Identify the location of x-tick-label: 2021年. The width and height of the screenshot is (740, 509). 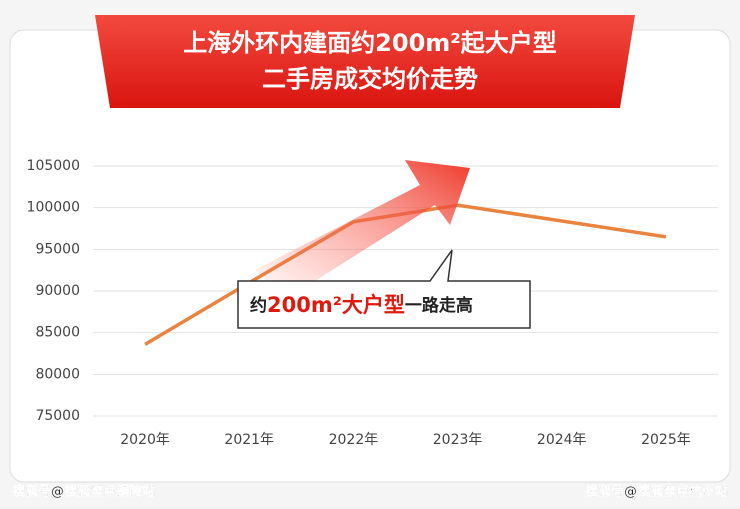
(249, 440).